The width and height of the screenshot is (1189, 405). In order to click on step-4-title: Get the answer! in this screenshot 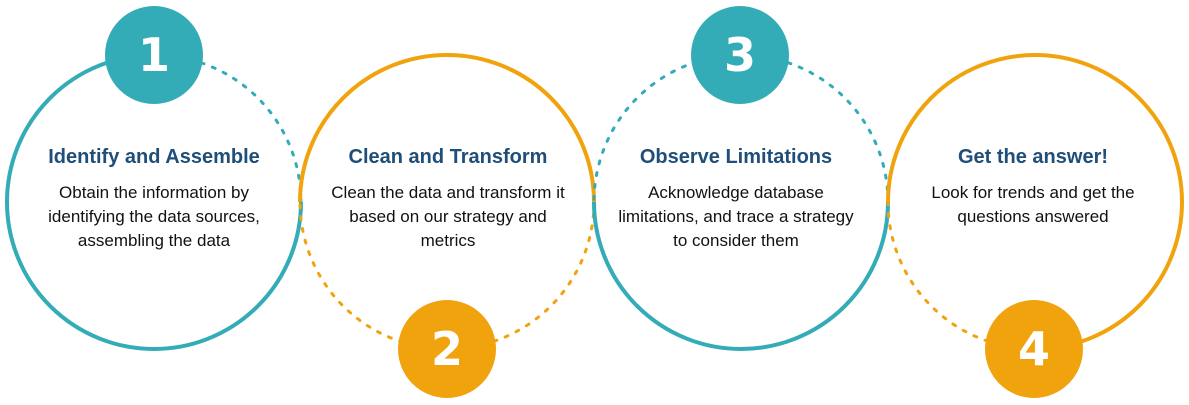, I will do `click(1033, 157)`.